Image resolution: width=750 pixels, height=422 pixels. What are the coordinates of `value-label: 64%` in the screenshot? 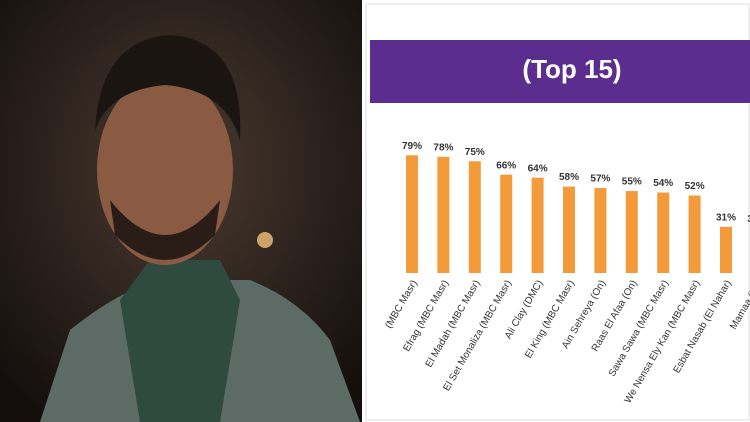 It's located at (538, 168).